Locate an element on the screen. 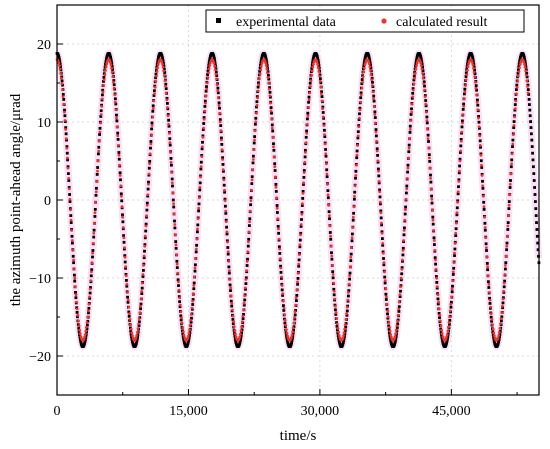  y-tick-label: 10 is located at coordinates (44, 123).